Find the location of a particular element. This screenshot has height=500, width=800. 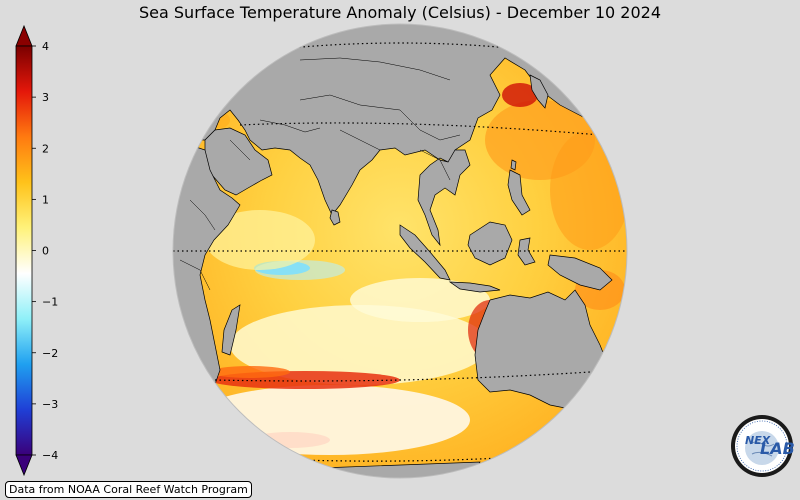

nexlab-globe-logo-icon: NEX LAB is located at coordinates (762, 446).